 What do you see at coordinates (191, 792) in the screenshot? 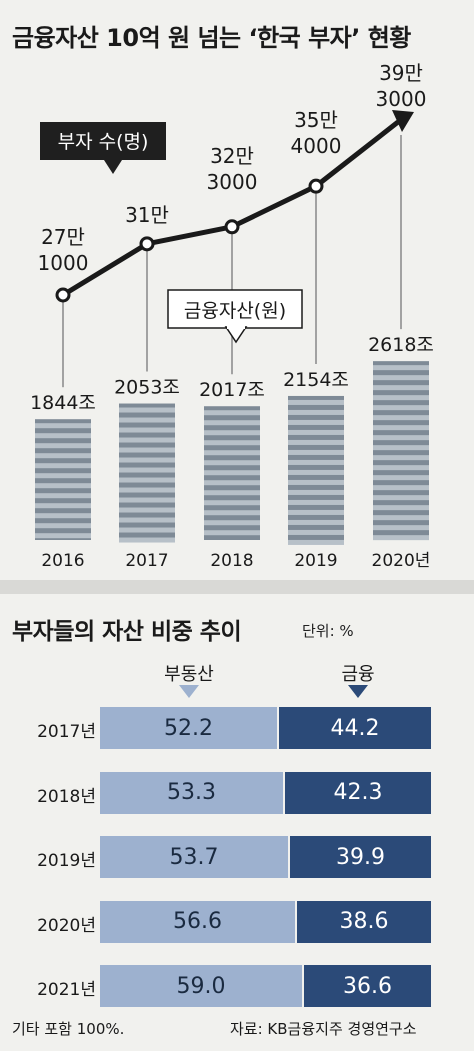
I see `real-estate-share-bar: 53.3` at bounding box center [191, 792].